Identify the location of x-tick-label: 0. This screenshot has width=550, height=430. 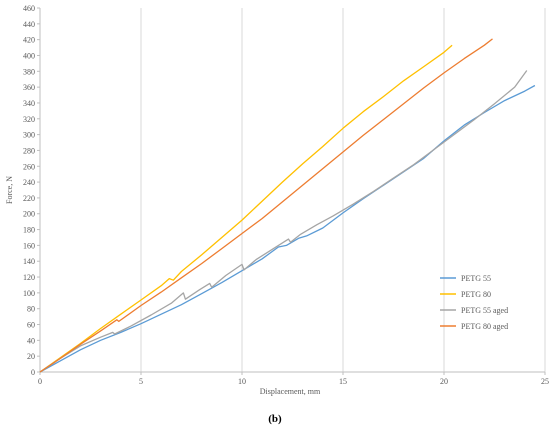
(40, 381).